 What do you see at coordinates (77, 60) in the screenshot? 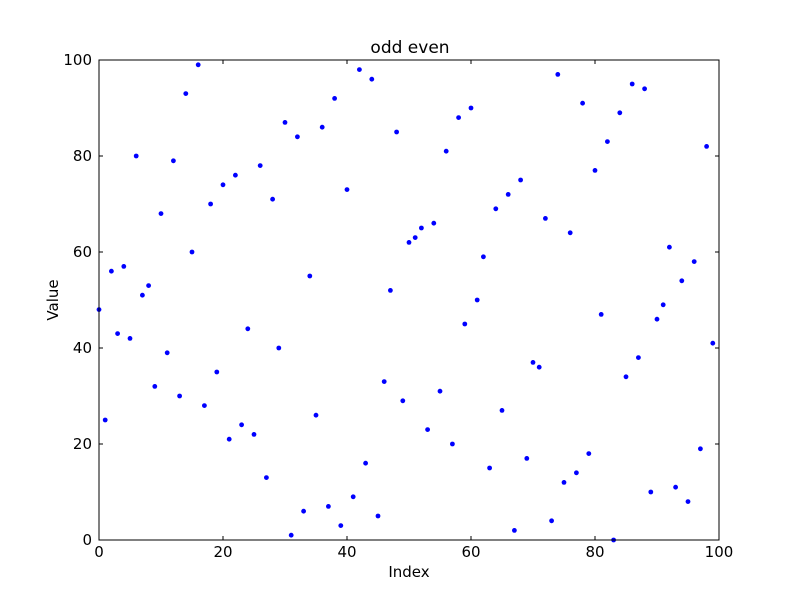
I see `y-tick-label: 100` at bounding box center [77, 60].